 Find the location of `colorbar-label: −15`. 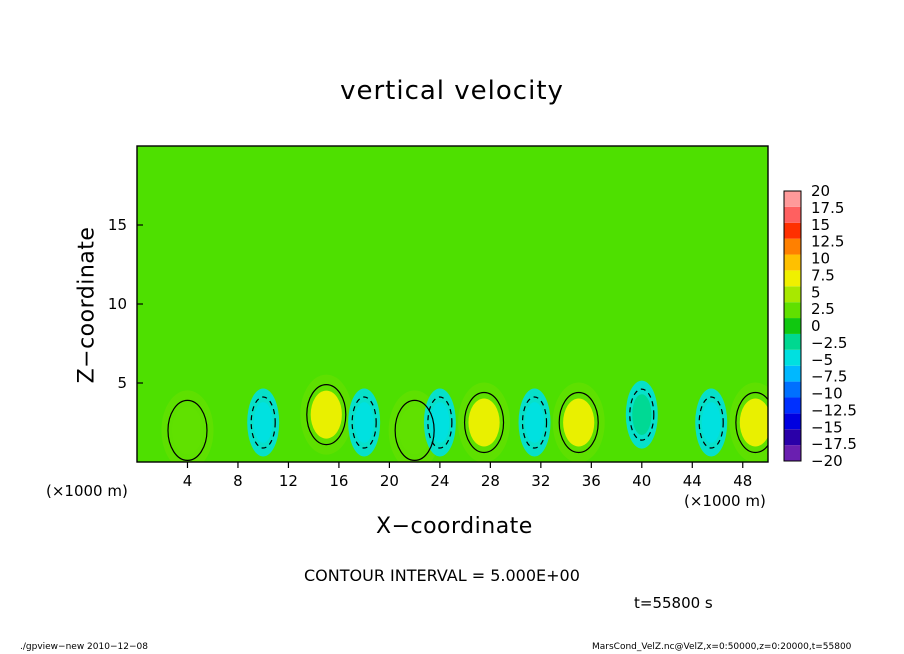

colorbar-label: −15 is located at coordinates (827, 427).